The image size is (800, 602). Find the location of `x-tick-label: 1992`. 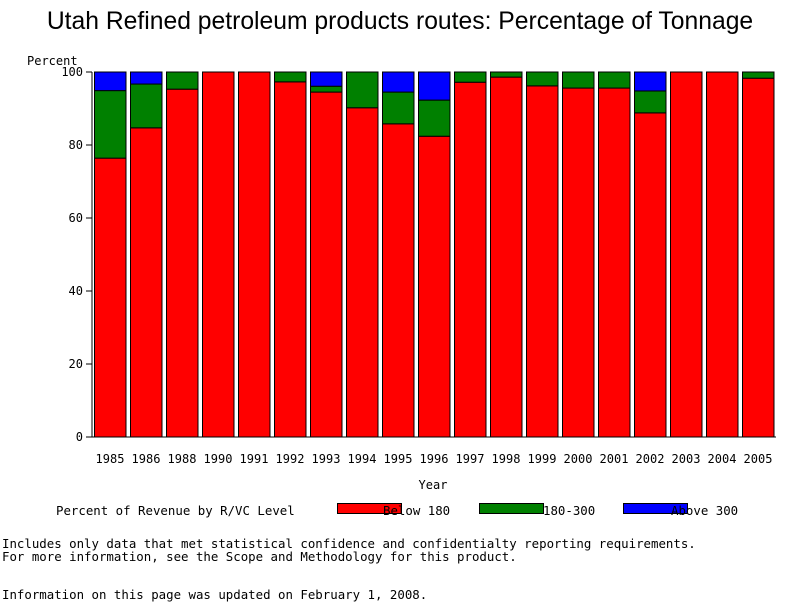

x-tick-label: 1992 is located at coordinates (290, 459).